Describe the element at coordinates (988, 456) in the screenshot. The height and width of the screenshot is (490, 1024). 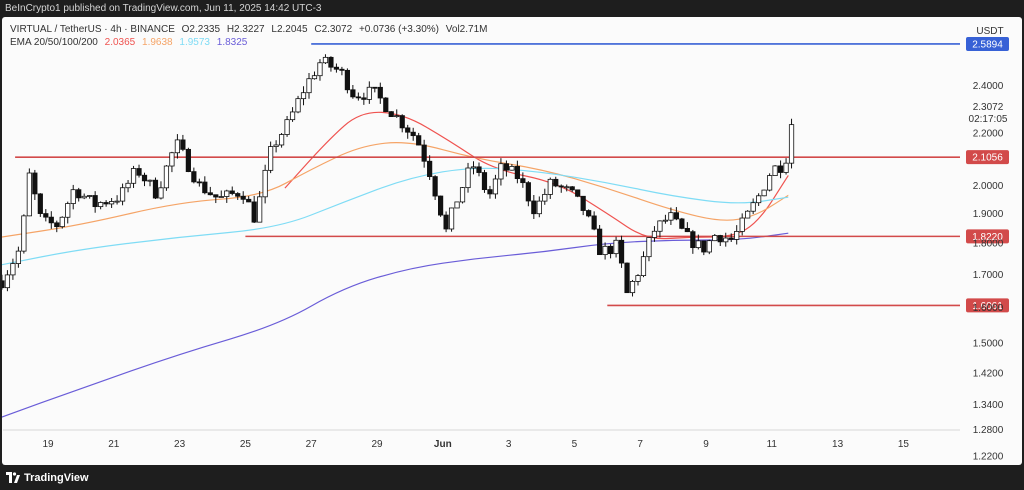
I see `price-tick-label: 1.2200` at that location.